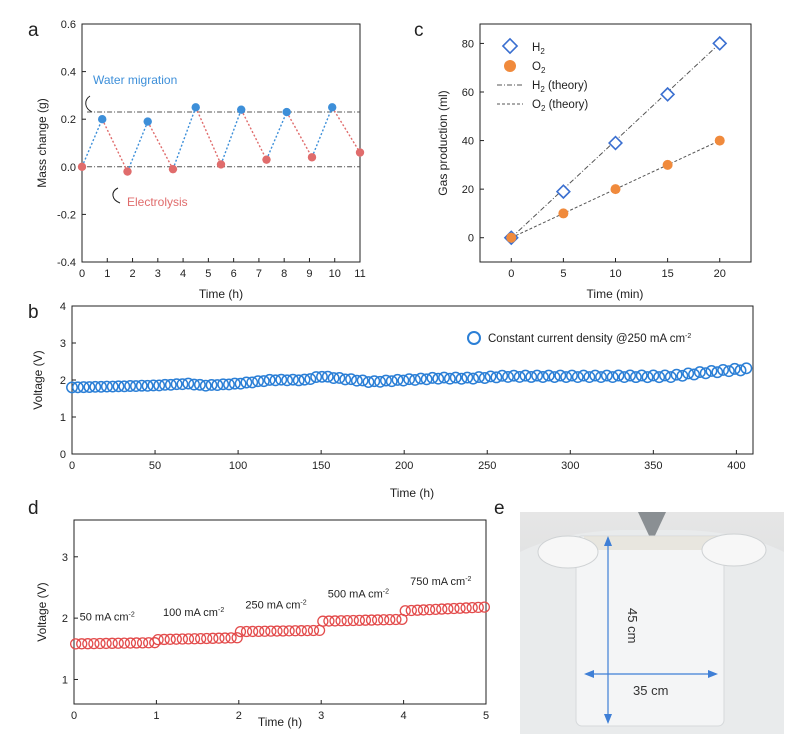  I want to click on panel-d-step-label: 500 mA cm-2, so click(358, 594).